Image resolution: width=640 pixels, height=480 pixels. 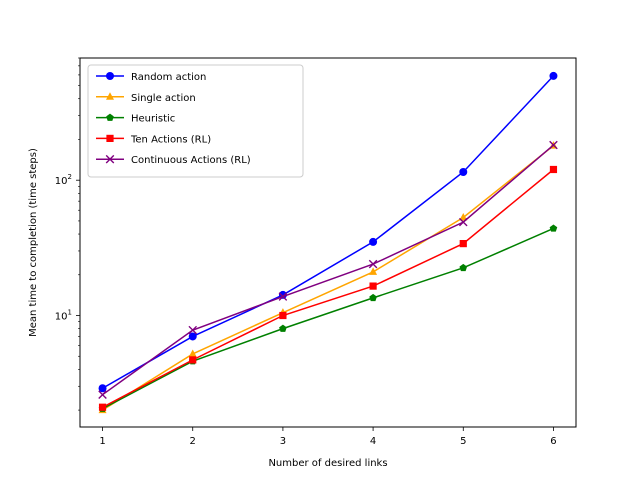 I want to click on legend-item: Single action, so click(x=146, y=98).